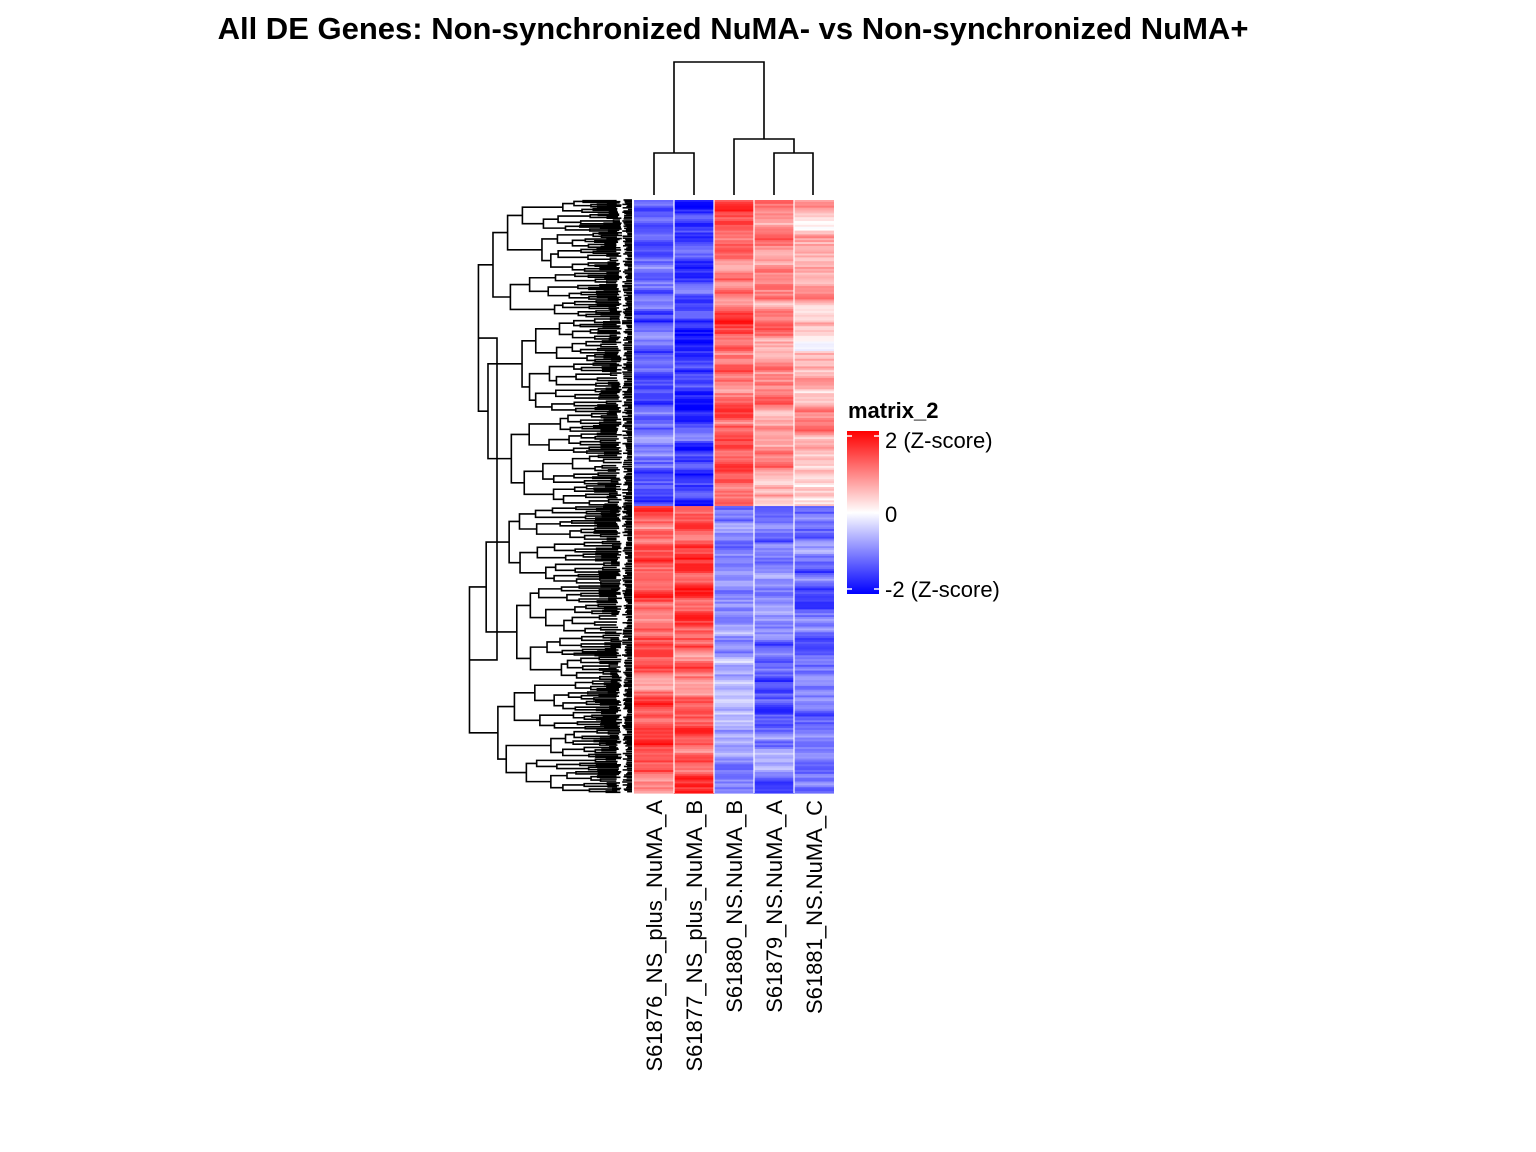  Describe the element at coordinates (733, 128) in the screenshot. I see `column-dendrogram` at that location.